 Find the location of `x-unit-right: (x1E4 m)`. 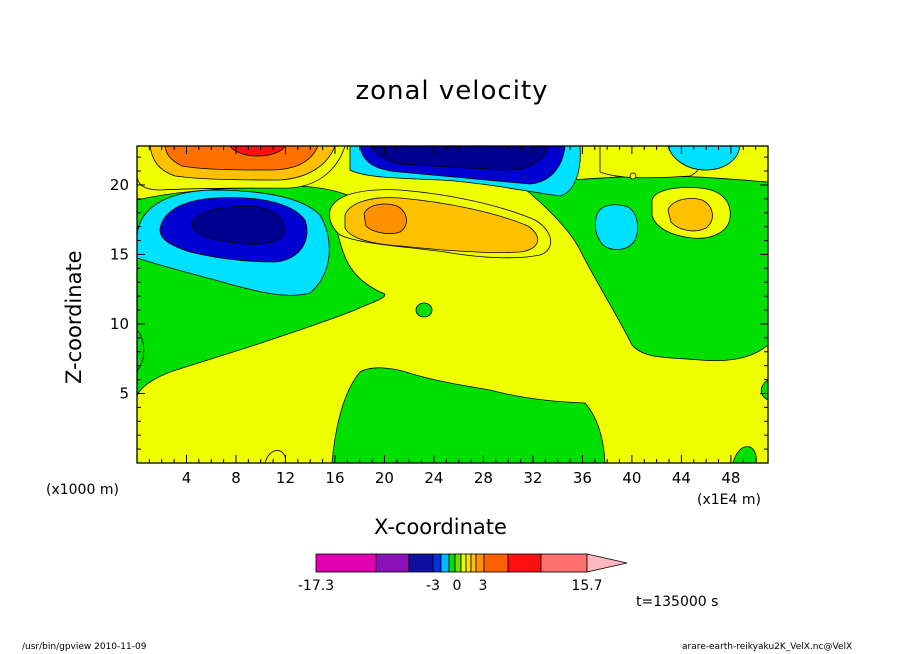

x-unit-right: (x1E4 m) is located at coordinates (729, 500).